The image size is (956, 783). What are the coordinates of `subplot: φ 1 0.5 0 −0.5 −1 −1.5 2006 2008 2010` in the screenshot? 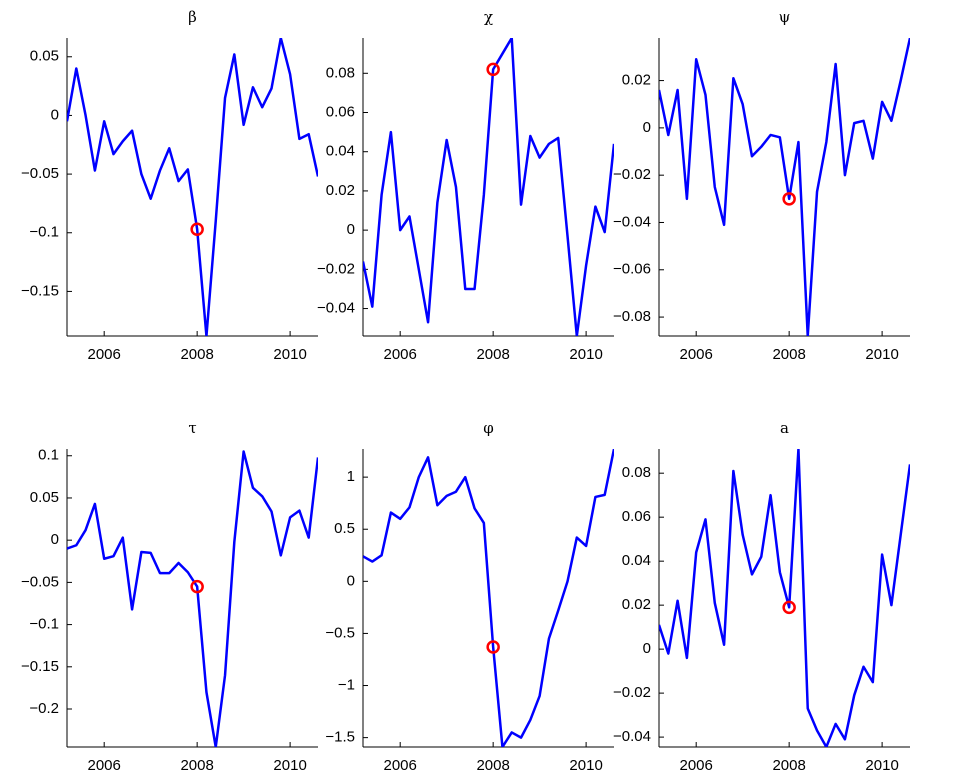 It's located at (469, 596).